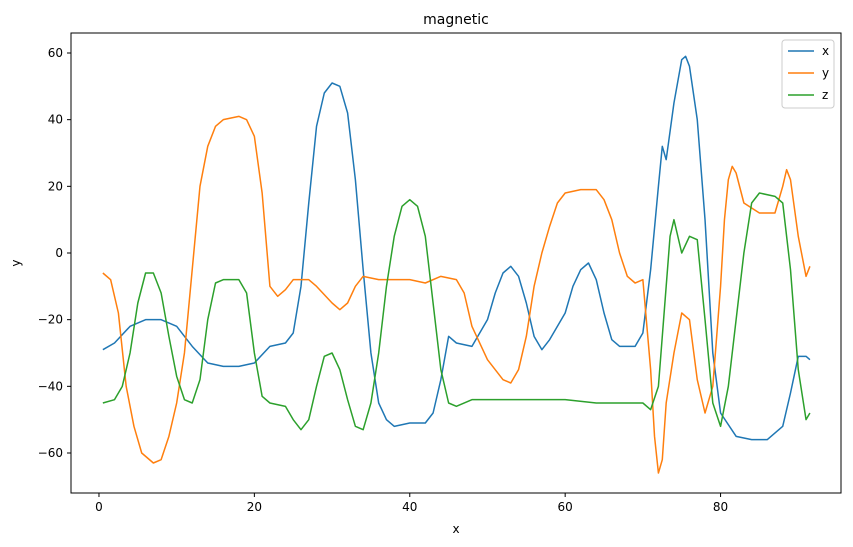  Describe the element at coordinates (54, 253) in the screenshot. I see `y-axis: −60 −40 −20 0 20 40 60` at that location.